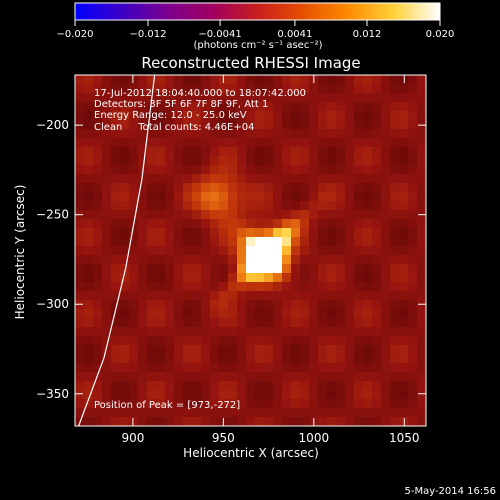 This screenshot has width=500, height=500. What do you see at coordinates (74, 34) in the screenshot?
I see `colorbar-tick-label: −0.020` at bounding box center [74, 34].